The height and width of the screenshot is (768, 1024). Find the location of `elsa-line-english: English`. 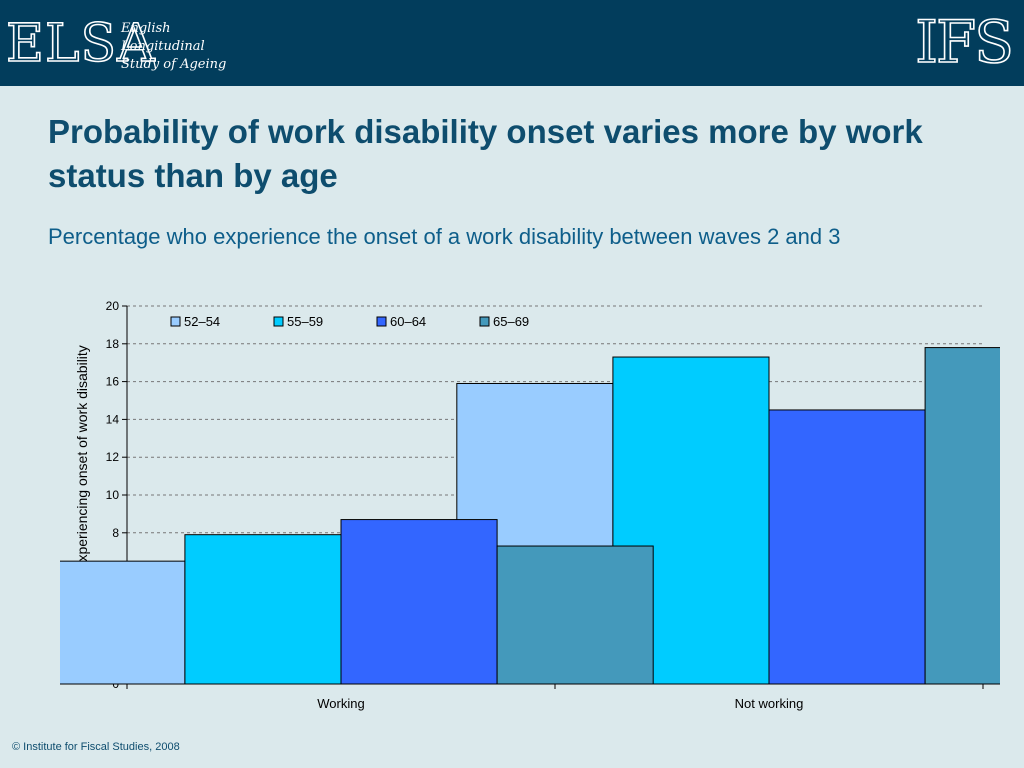

elsa-line-english: English is located at coordinates (146, 28).